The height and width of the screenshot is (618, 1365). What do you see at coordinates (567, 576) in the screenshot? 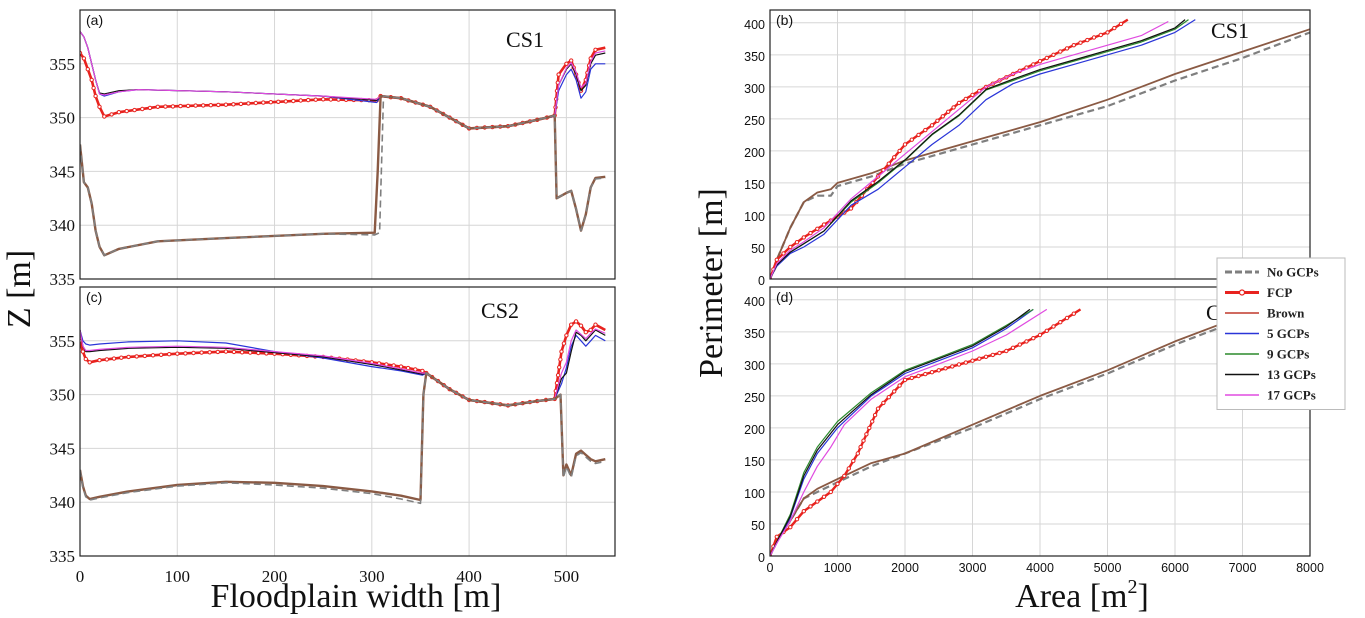
I see `x-tick-label: 500` at bounding box center [567, 576].